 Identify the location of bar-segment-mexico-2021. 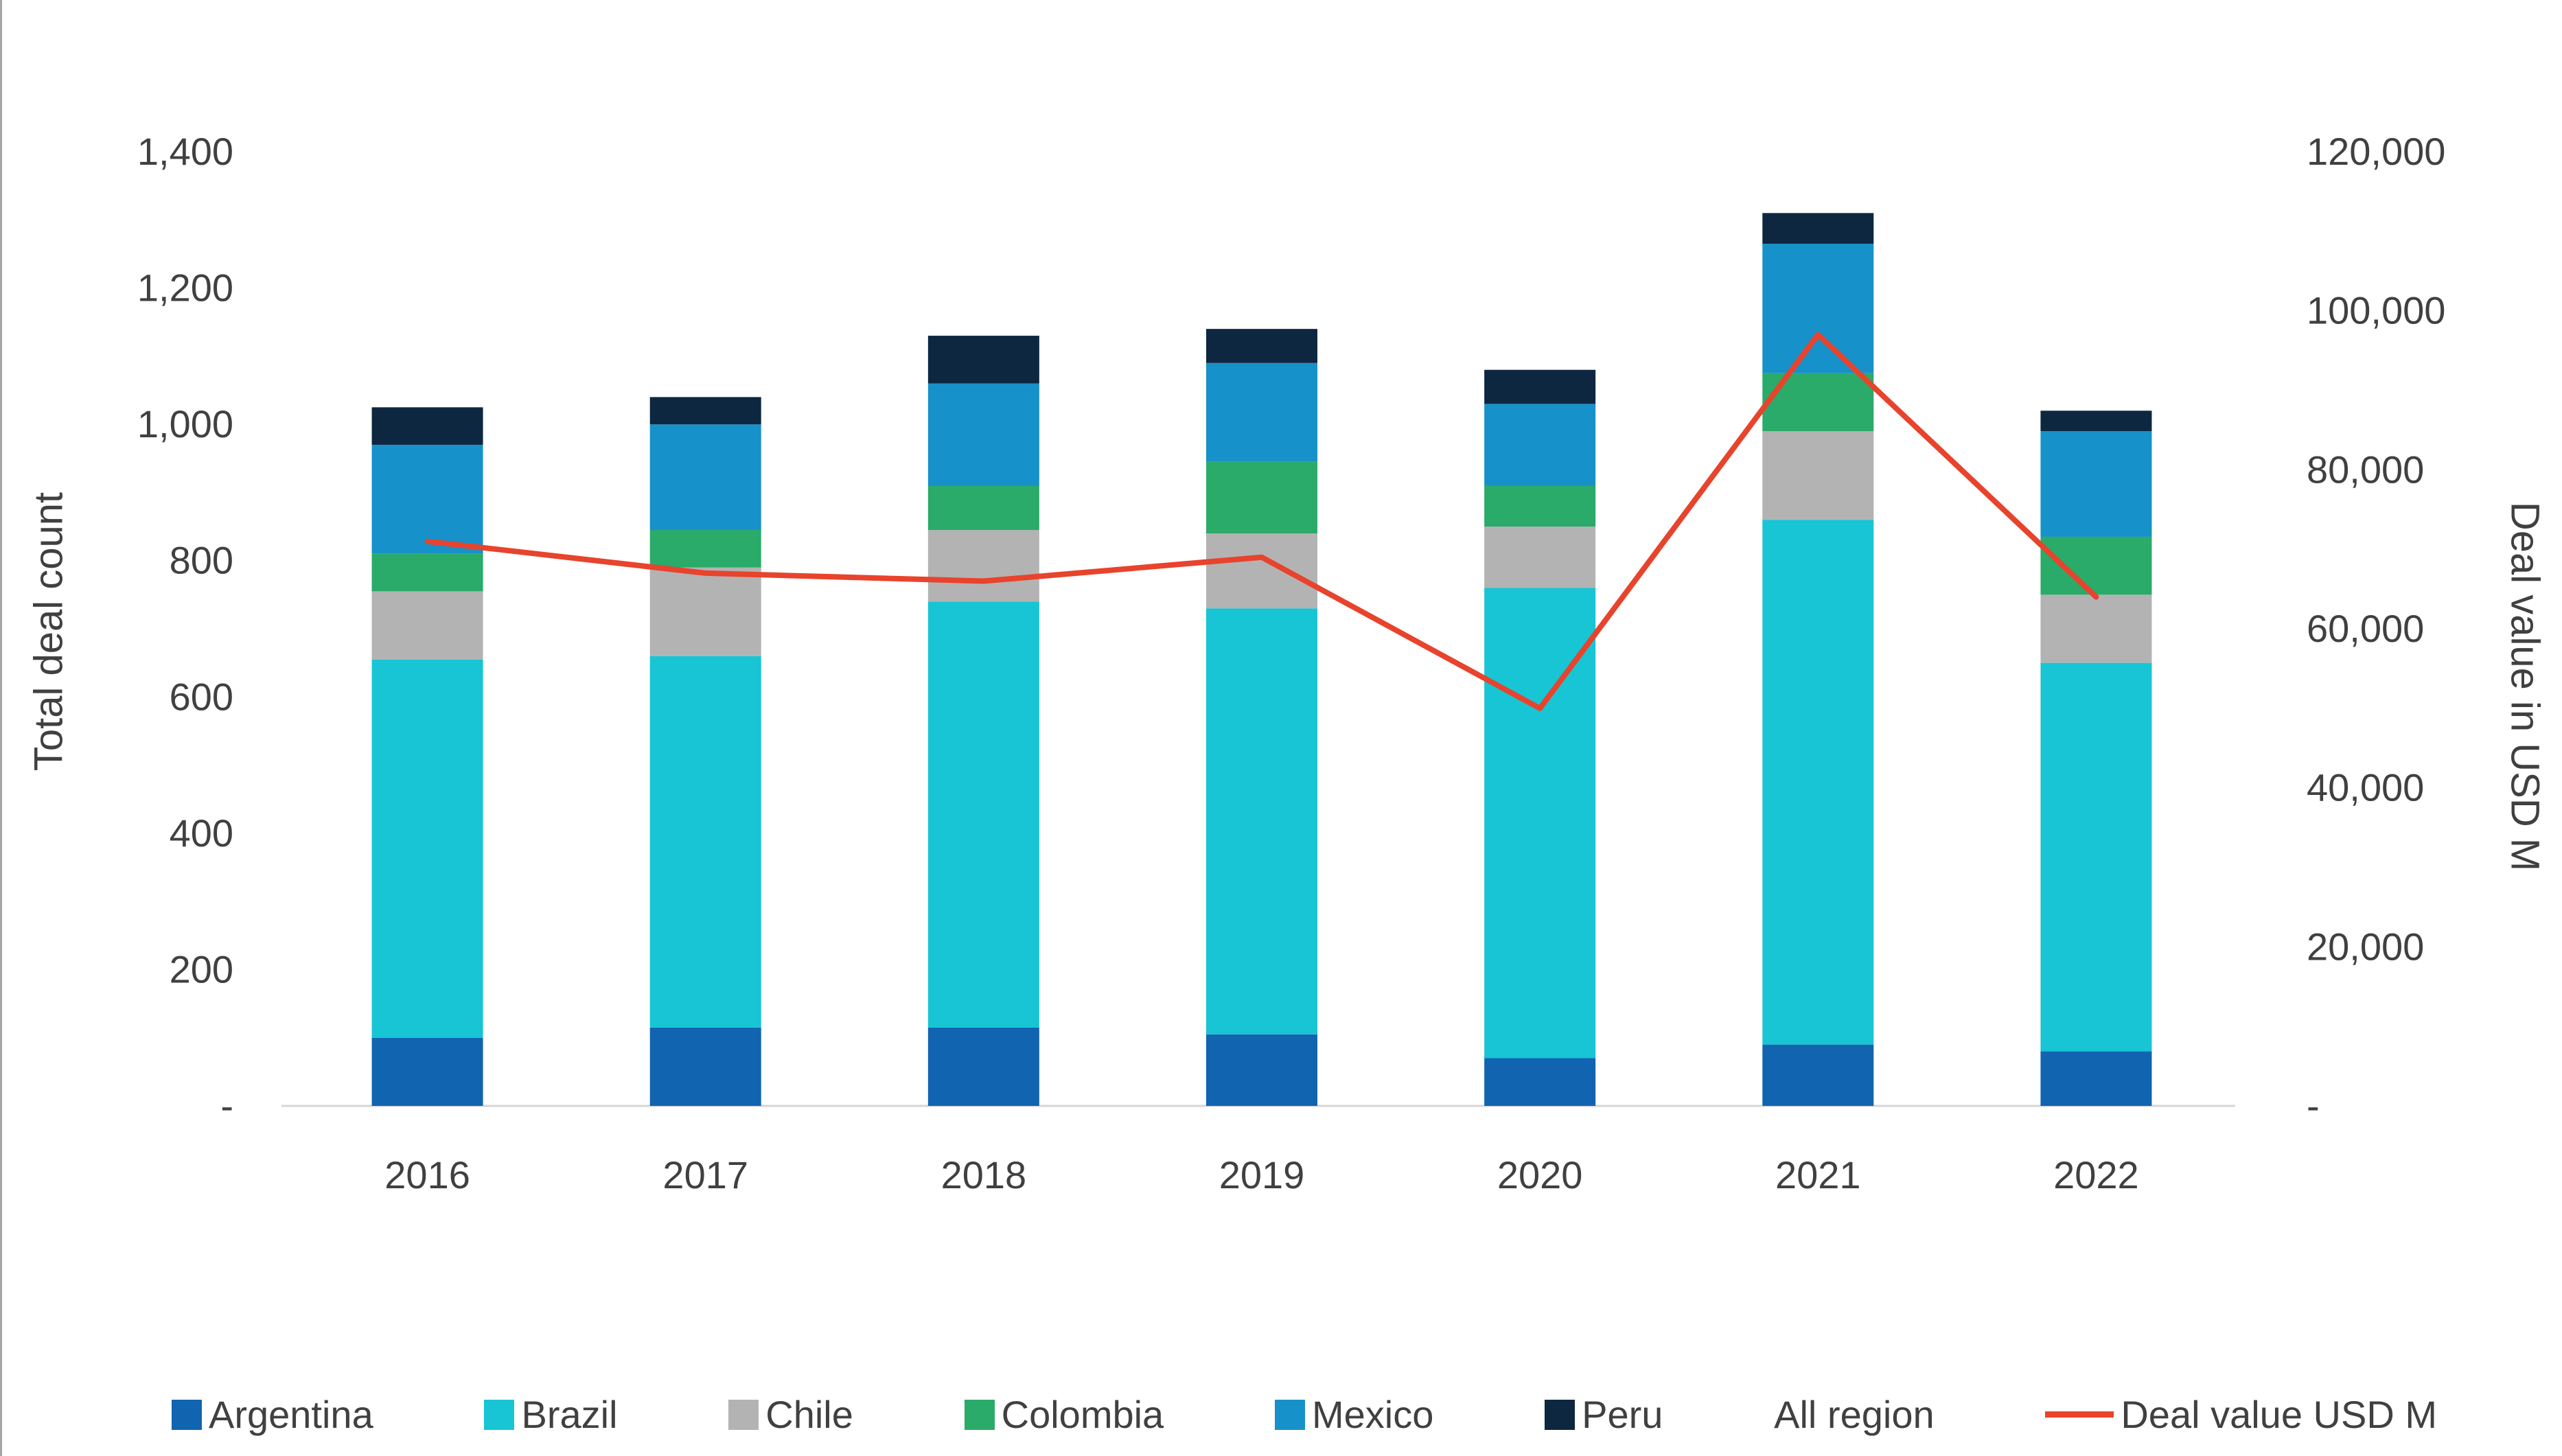
(1818, 308).